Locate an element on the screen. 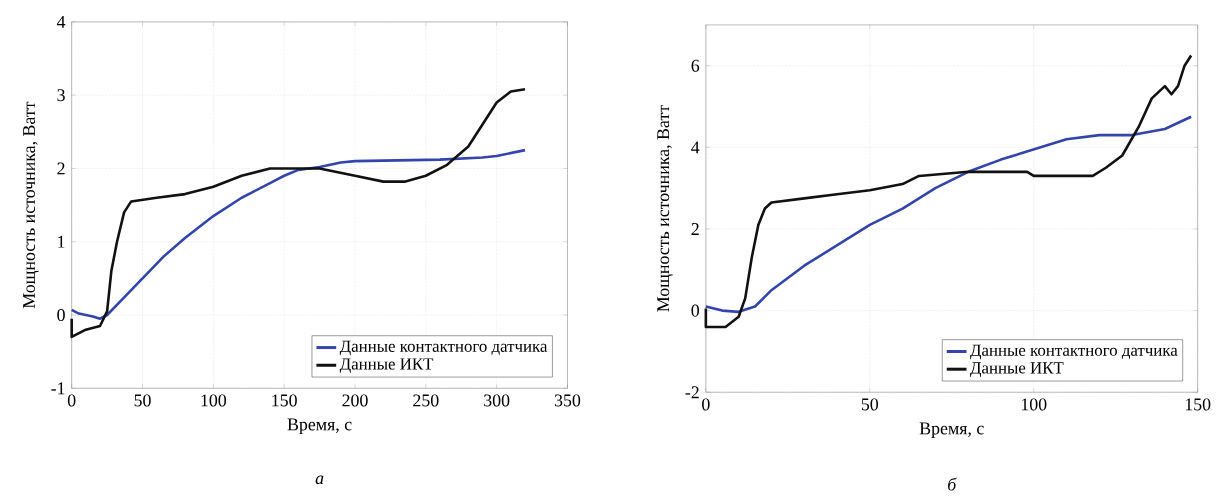 The height and width of the screenshot is (504, 1217). y-tick-label: -2 is located at coordinates (692, 392).